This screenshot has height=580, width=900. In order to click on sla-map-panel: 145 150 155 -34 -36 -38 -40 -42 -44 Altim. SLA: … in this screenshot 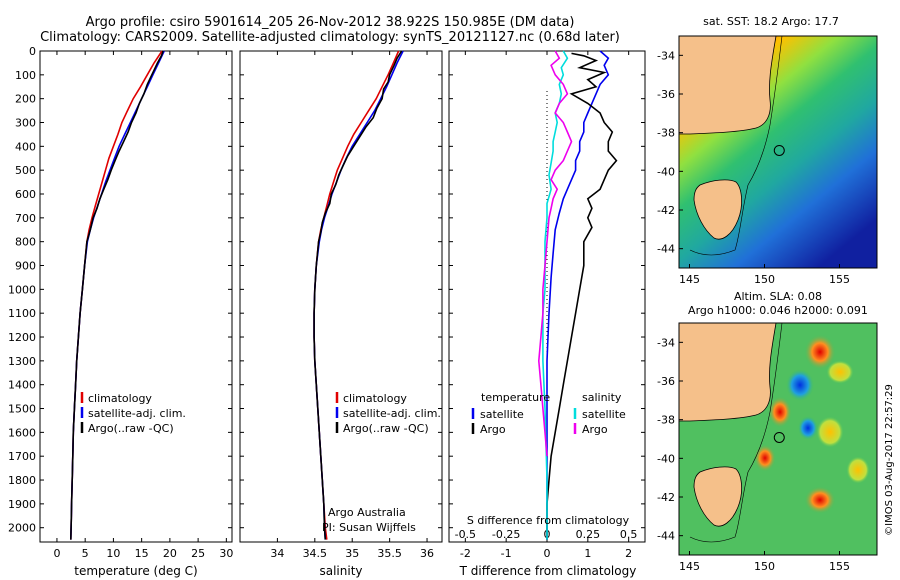, I will do `click(767, 431)`.